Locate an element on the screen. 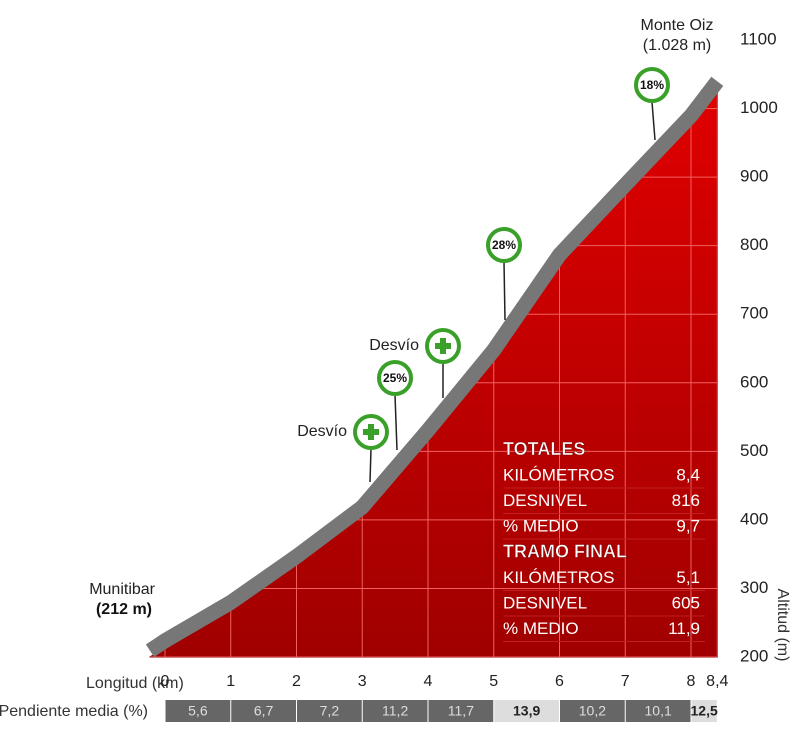 The image size is (800, 755). y-tick-label: 1100 is located at coordinates (758, 38).